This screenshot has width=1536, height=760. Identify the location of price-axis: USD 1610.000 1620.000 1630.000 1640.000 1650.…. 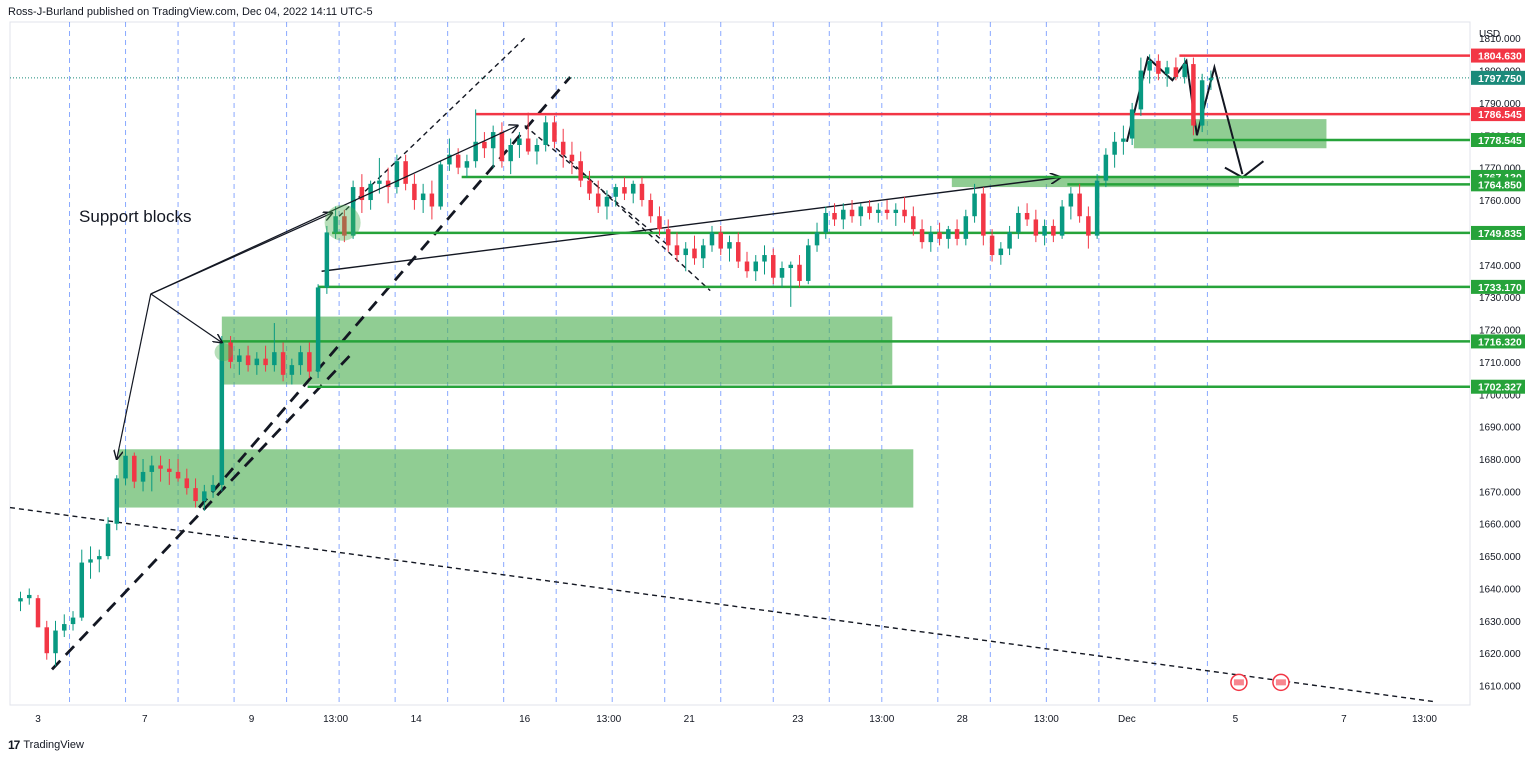
(1500, 361).